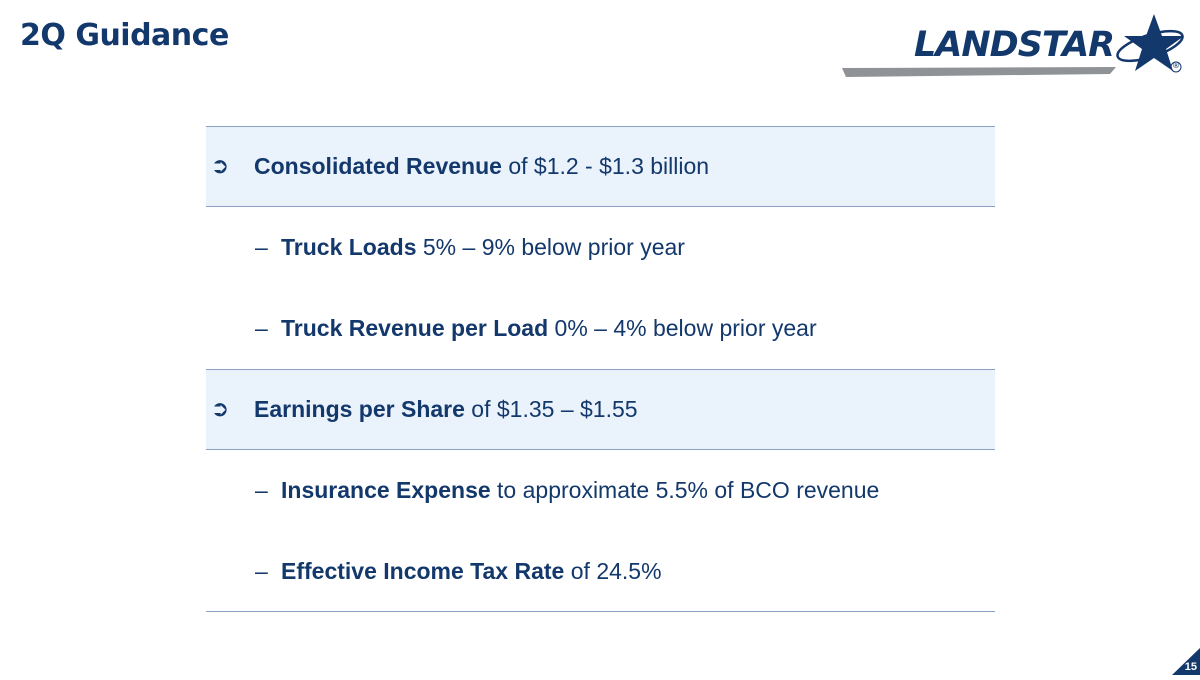 The height and width of the screenshot is (680, 1200). I want to click on registered-mark-circle, so click(1176, 67).